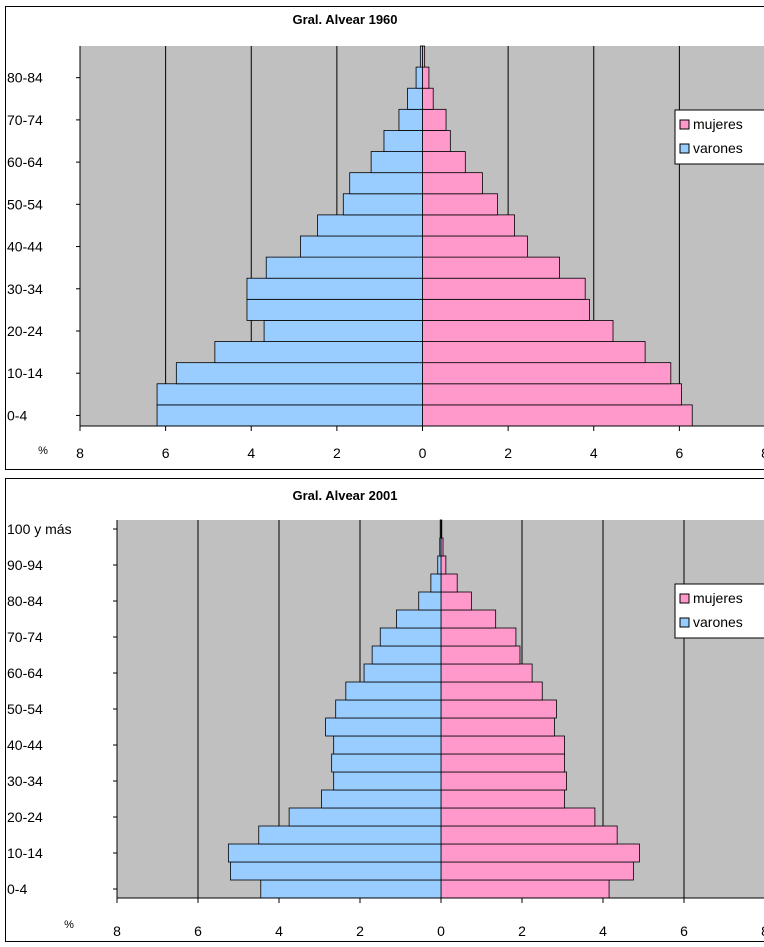 Image resolution: width=764 pixels, height=947 pixels. What do you see at coordinates (25, 781) in the screenshot?
I see `y-tick-label: 30-34` at bounding box center [25, 781].